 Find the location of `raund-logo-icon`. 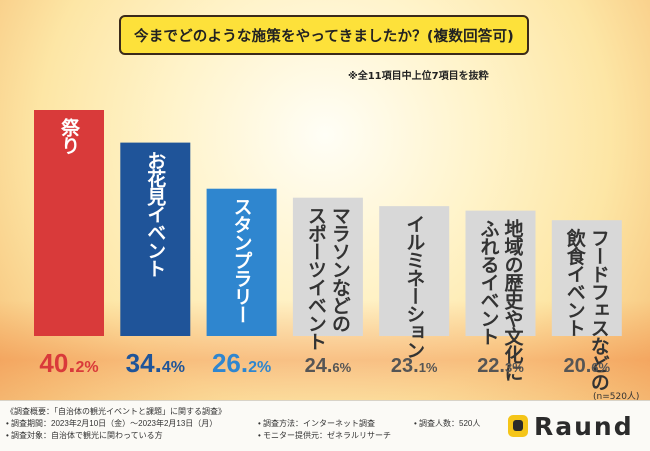

raund-logo-icon is located at coordinates (518, 426).